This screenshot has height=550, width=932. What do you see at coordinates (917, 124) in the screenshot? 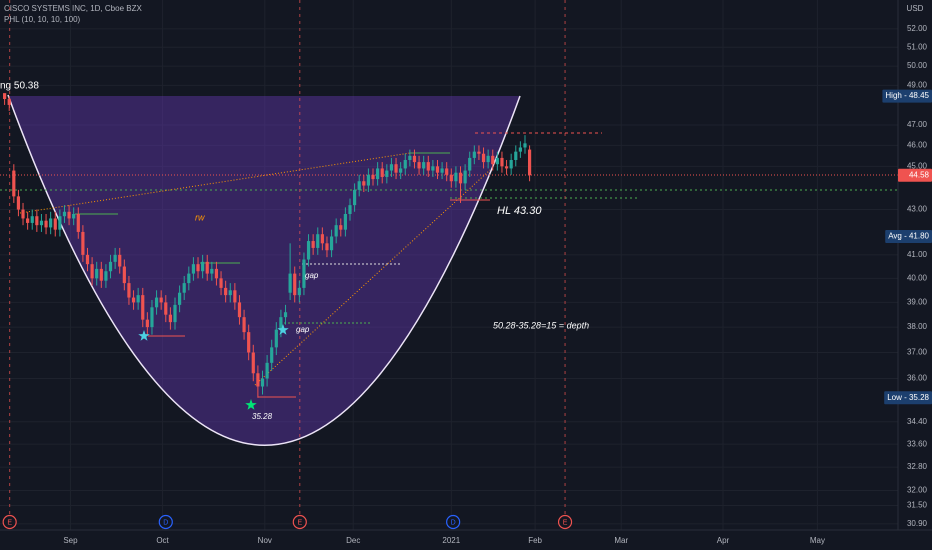
I see `y-tick-label: 47.00` at bounding box center [917, 124].